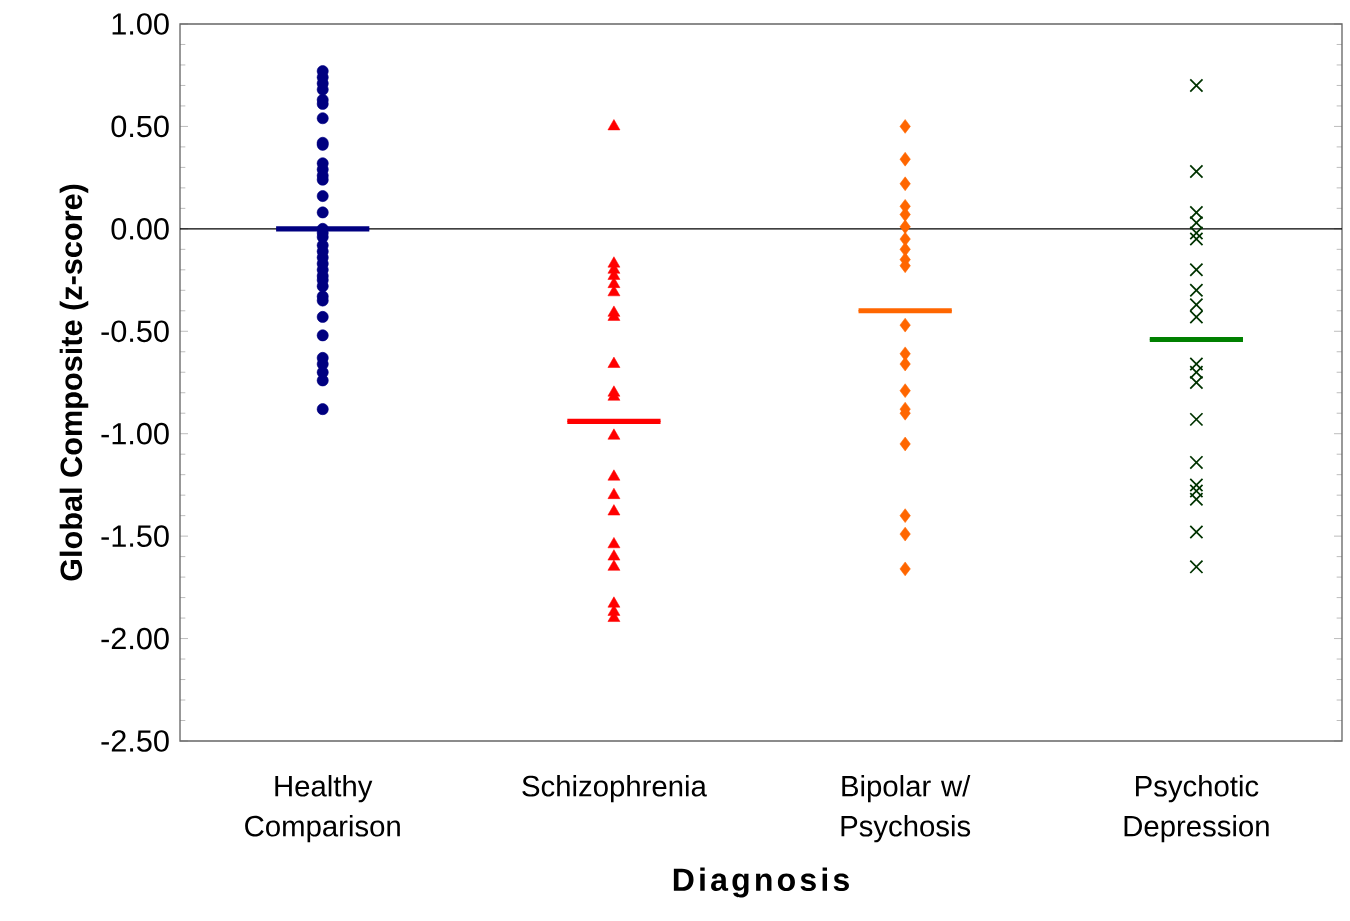 This screenshot has width=1350, height=921. I want to click on x-tick-label: Psychotic Depression, so click(1196, 809).